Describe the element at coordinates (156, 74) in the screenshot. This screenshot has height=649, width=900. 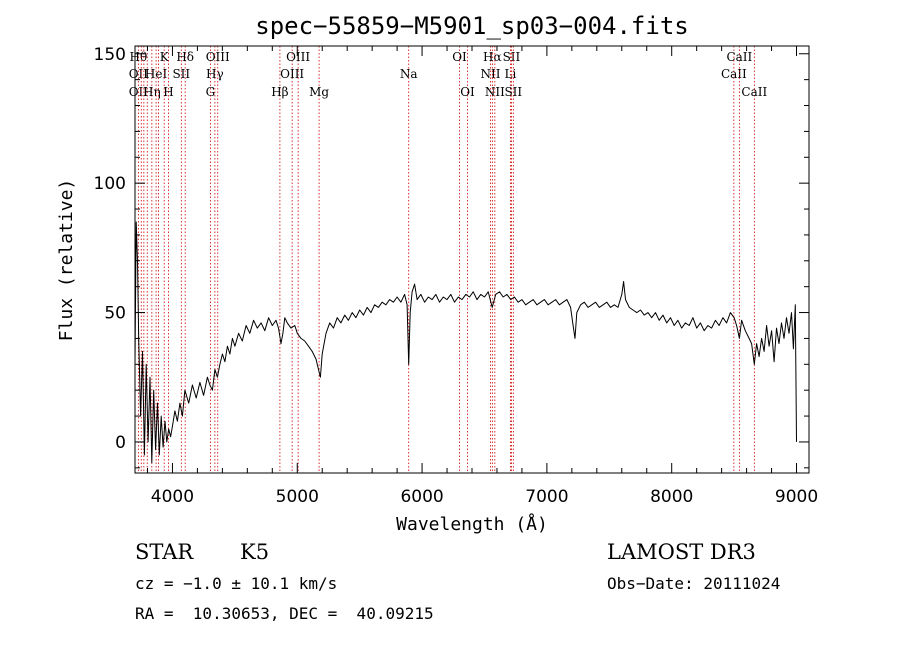
I see `line-label: HeI` at that location.